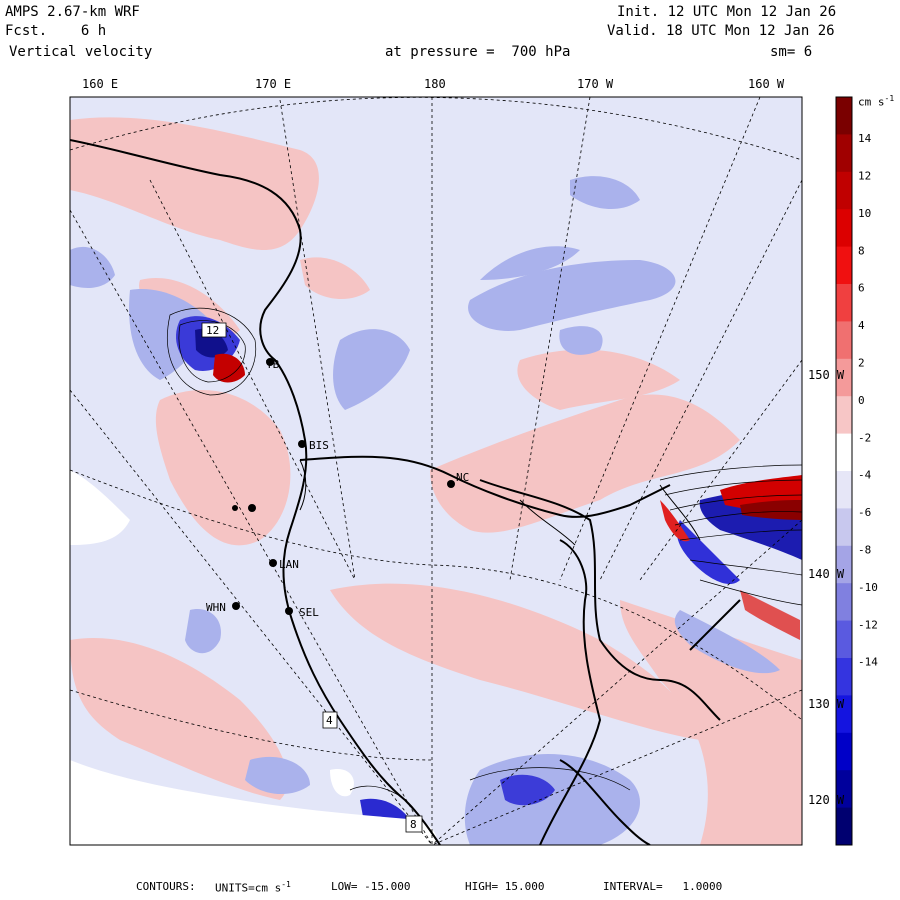 This screenshot has width=900, height=900. Describe the element at coordinates (826, 375) in the screenshot. I see `lat-label-150w: 150 W` at that location.